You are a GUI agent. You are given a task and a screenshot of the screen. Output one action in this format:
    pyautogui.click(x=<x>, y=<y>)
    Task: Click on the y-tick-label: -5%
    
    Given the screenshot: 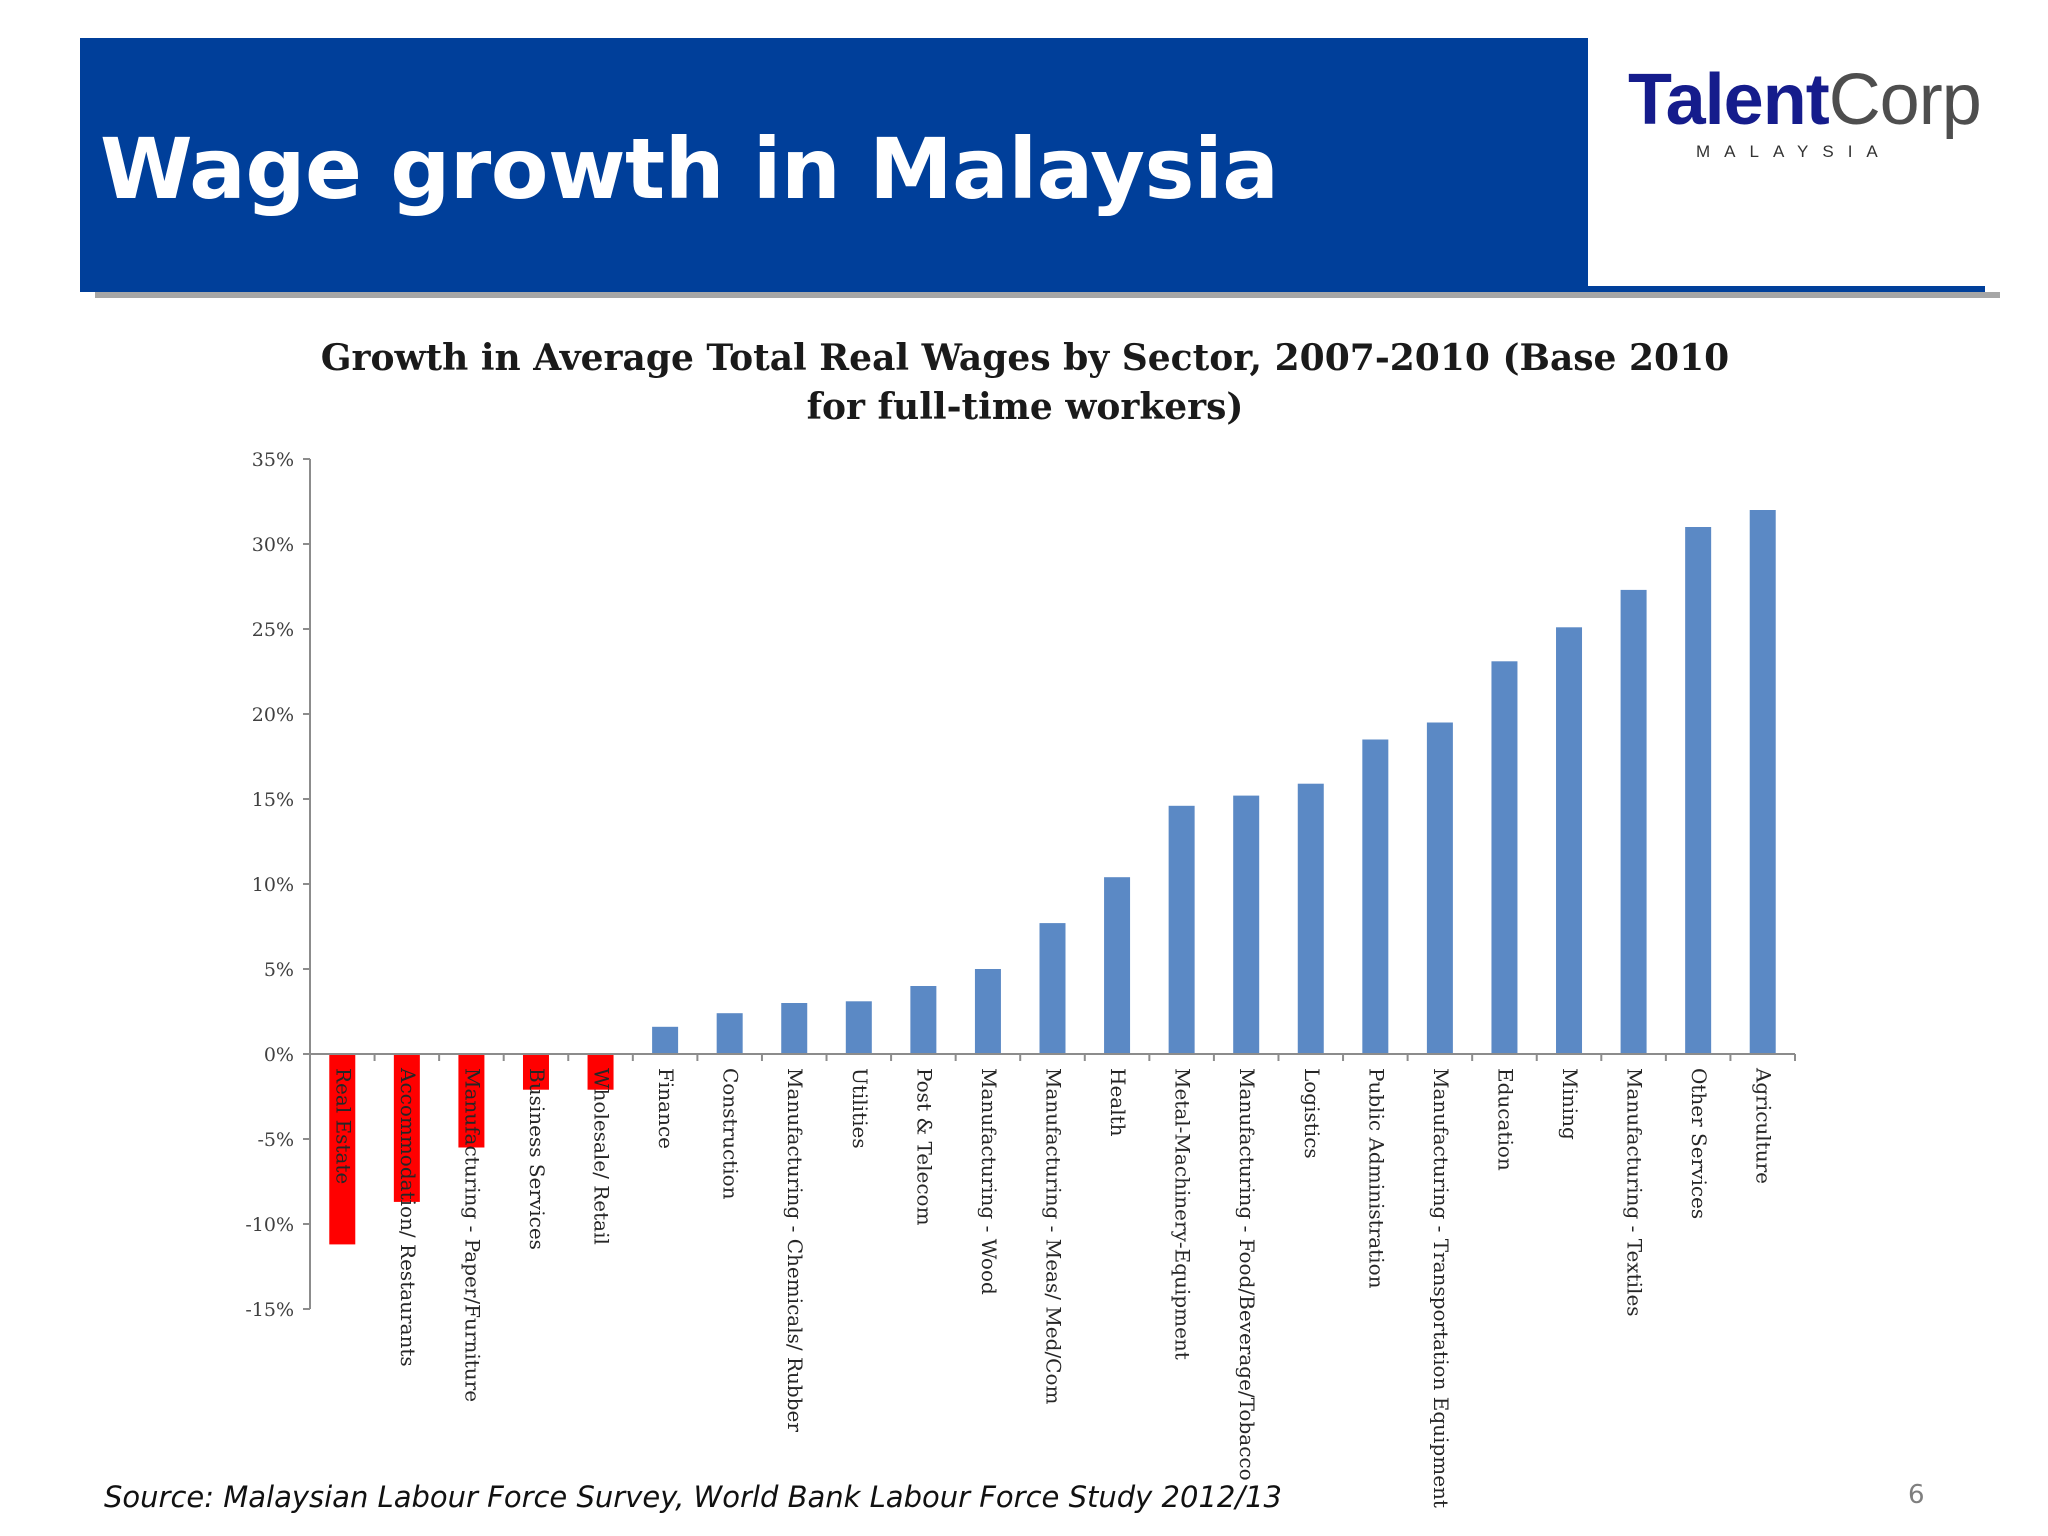 What is the action you would take?
    pyautogui.click(x=275, y=1140)
    